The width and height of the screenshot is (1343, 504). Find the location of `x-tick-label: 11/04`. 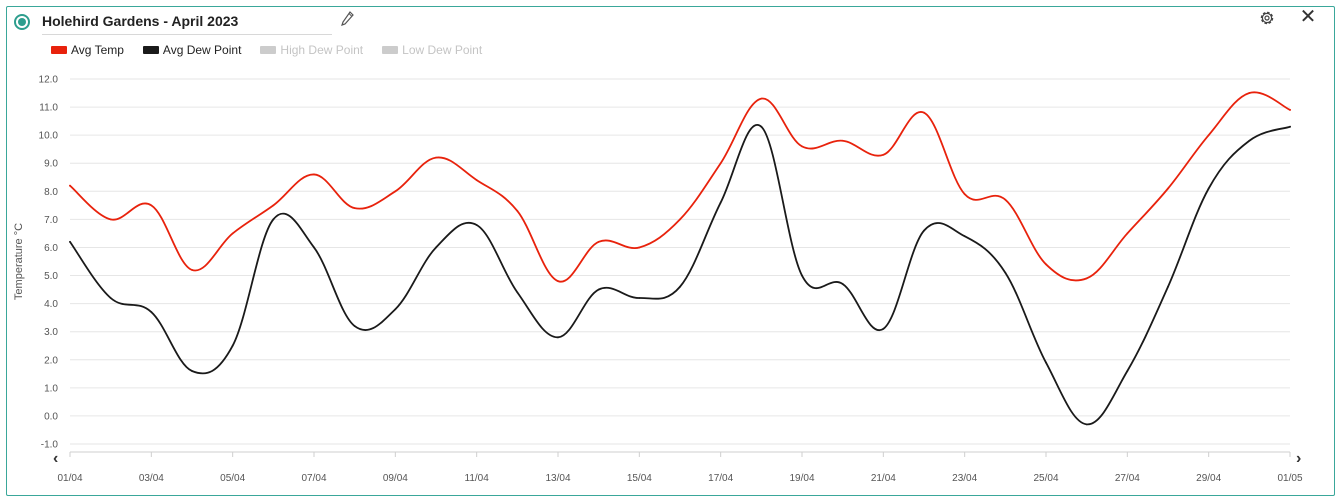

x-tick-label: 11/04 is located at coordinates (477, 478).